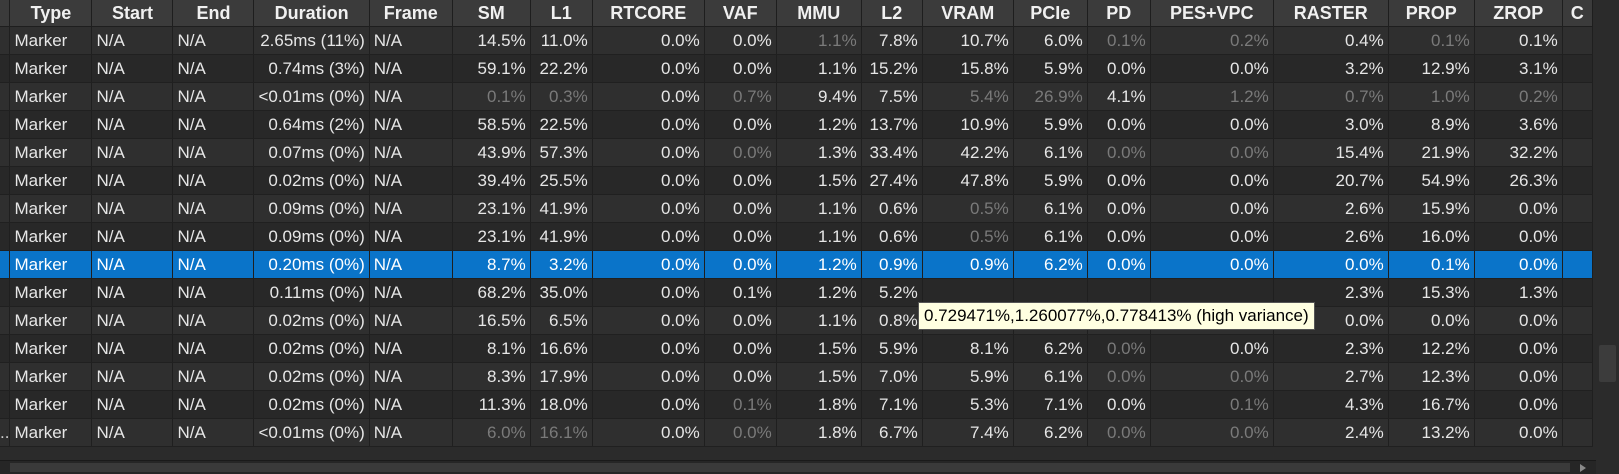 The width and height of the screenshot is (1619, 474). I want to click on column-header-pcie: PCIe, so click(1050, 13).